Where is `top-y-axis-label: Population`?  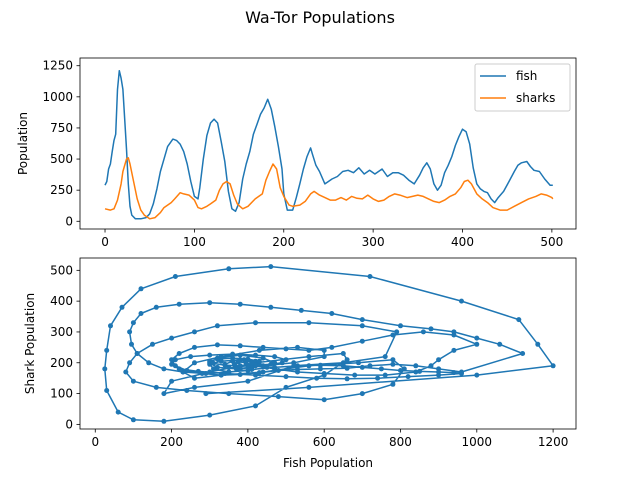 top-y-axis-label: Population is located at coordinates (23, 143).